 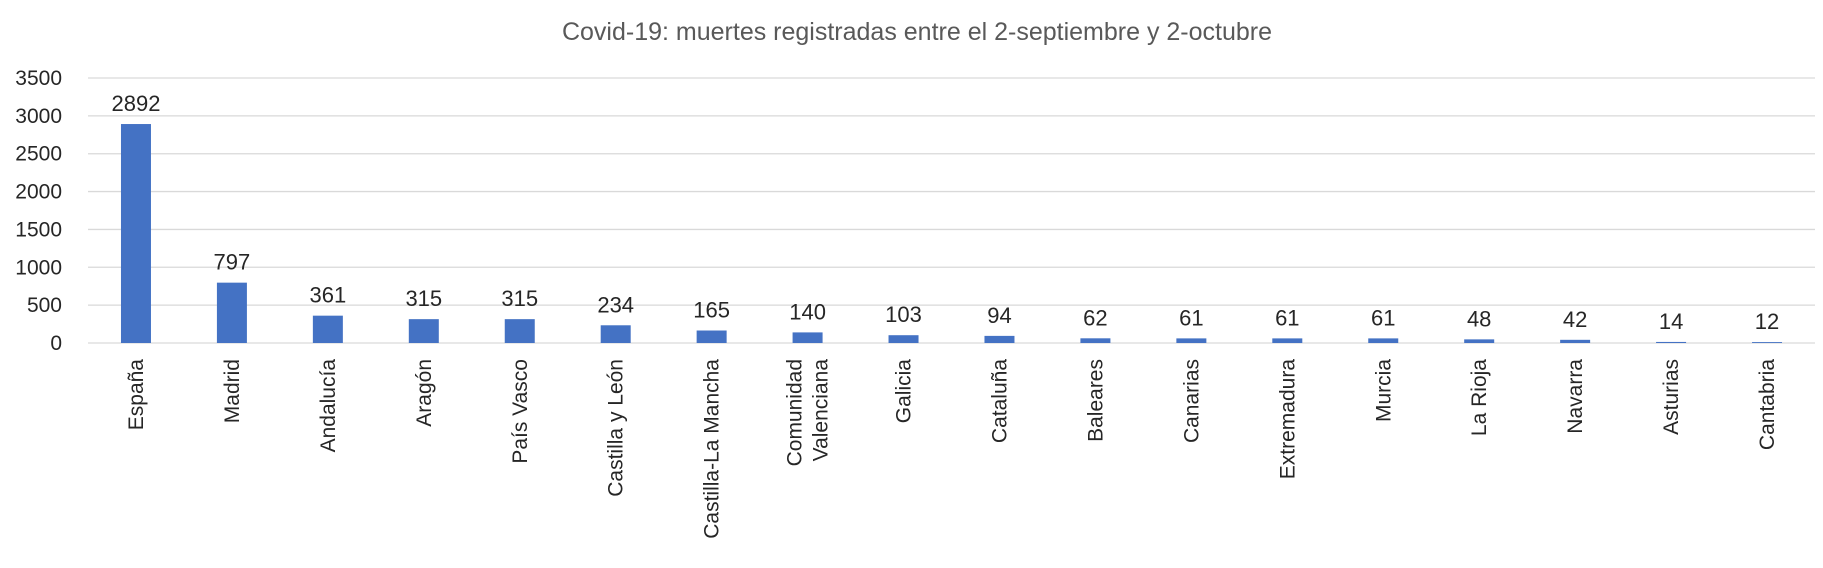 What do you see at coordinates (1095, 400) in the screenshot?
I see `x-tick-label: Baleares` at bounding box center [1095, 400].